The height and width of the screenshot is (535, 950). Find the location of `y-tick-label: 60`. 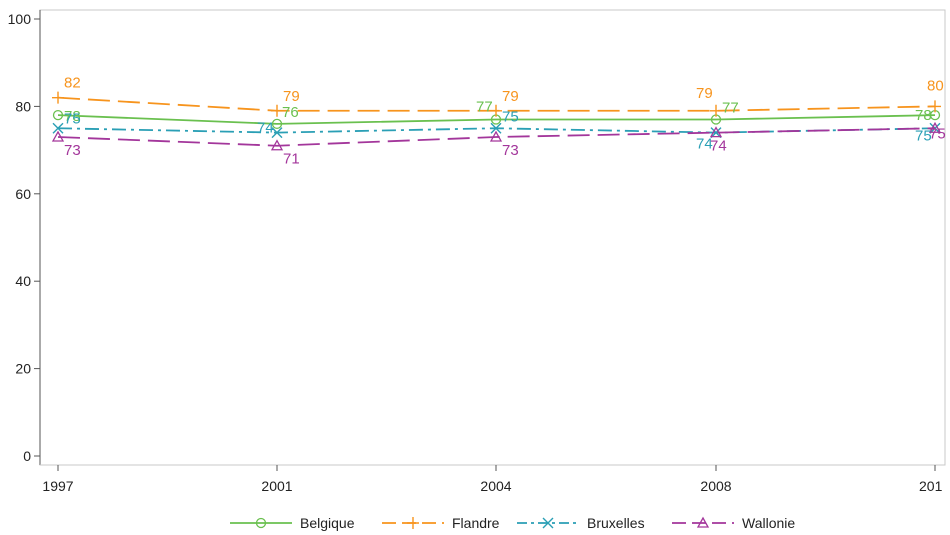

y-tick-label: 60 is located at coordinates (23, 194).